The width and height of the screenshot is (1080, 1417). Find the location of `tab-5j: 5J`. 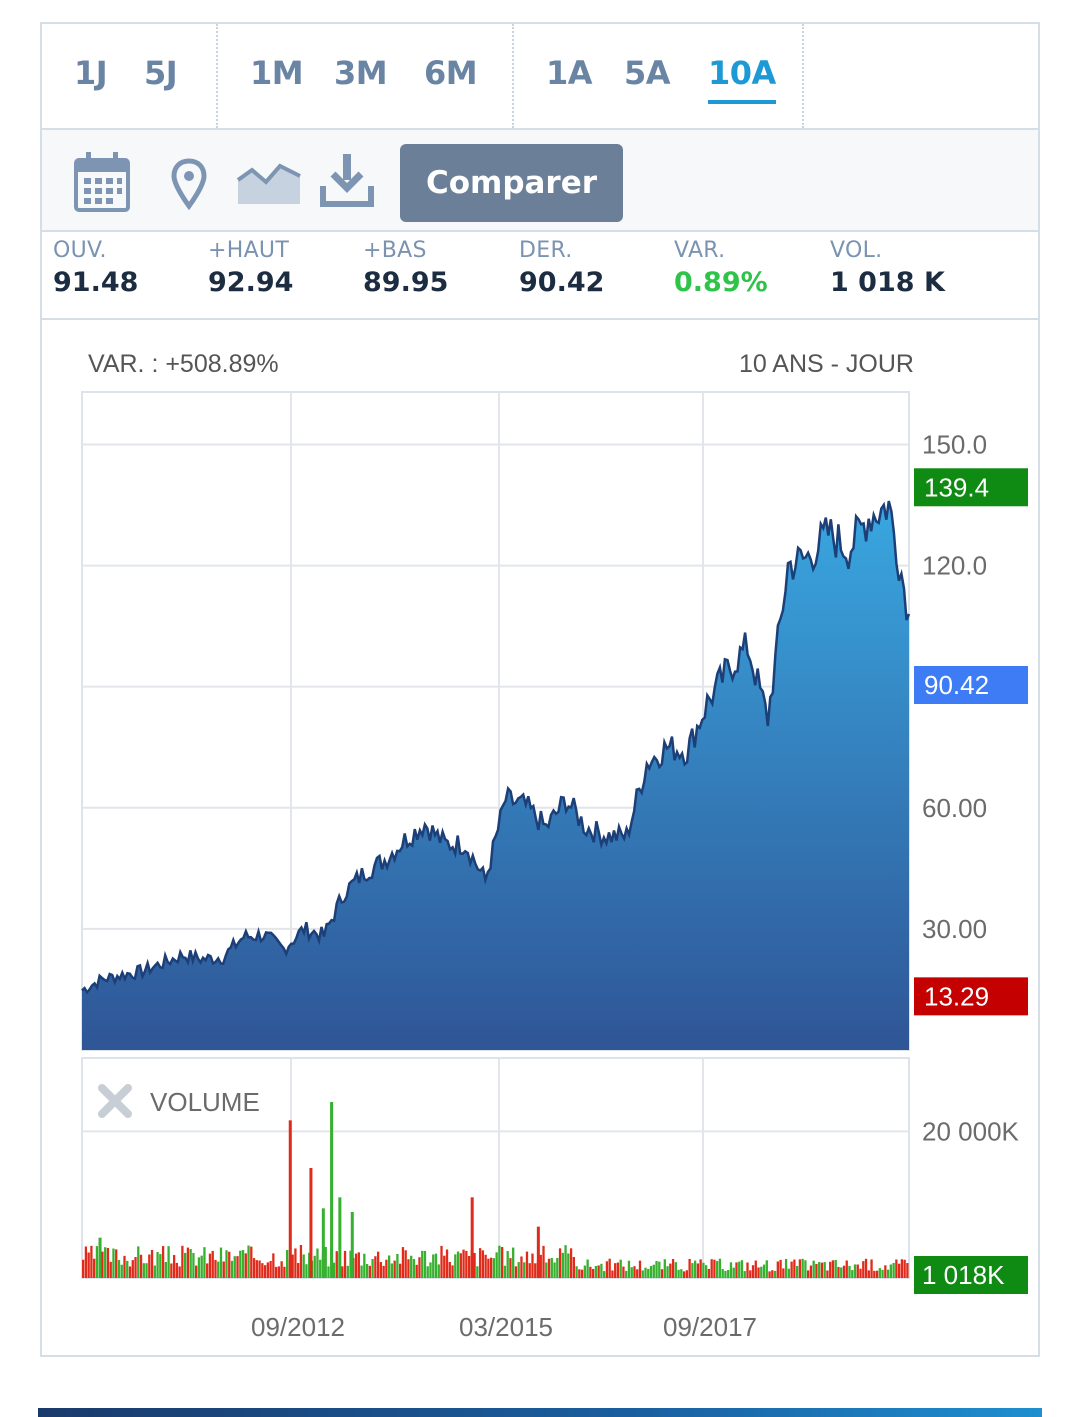

tab-5j: 5J is located at coordinates (161, 73).